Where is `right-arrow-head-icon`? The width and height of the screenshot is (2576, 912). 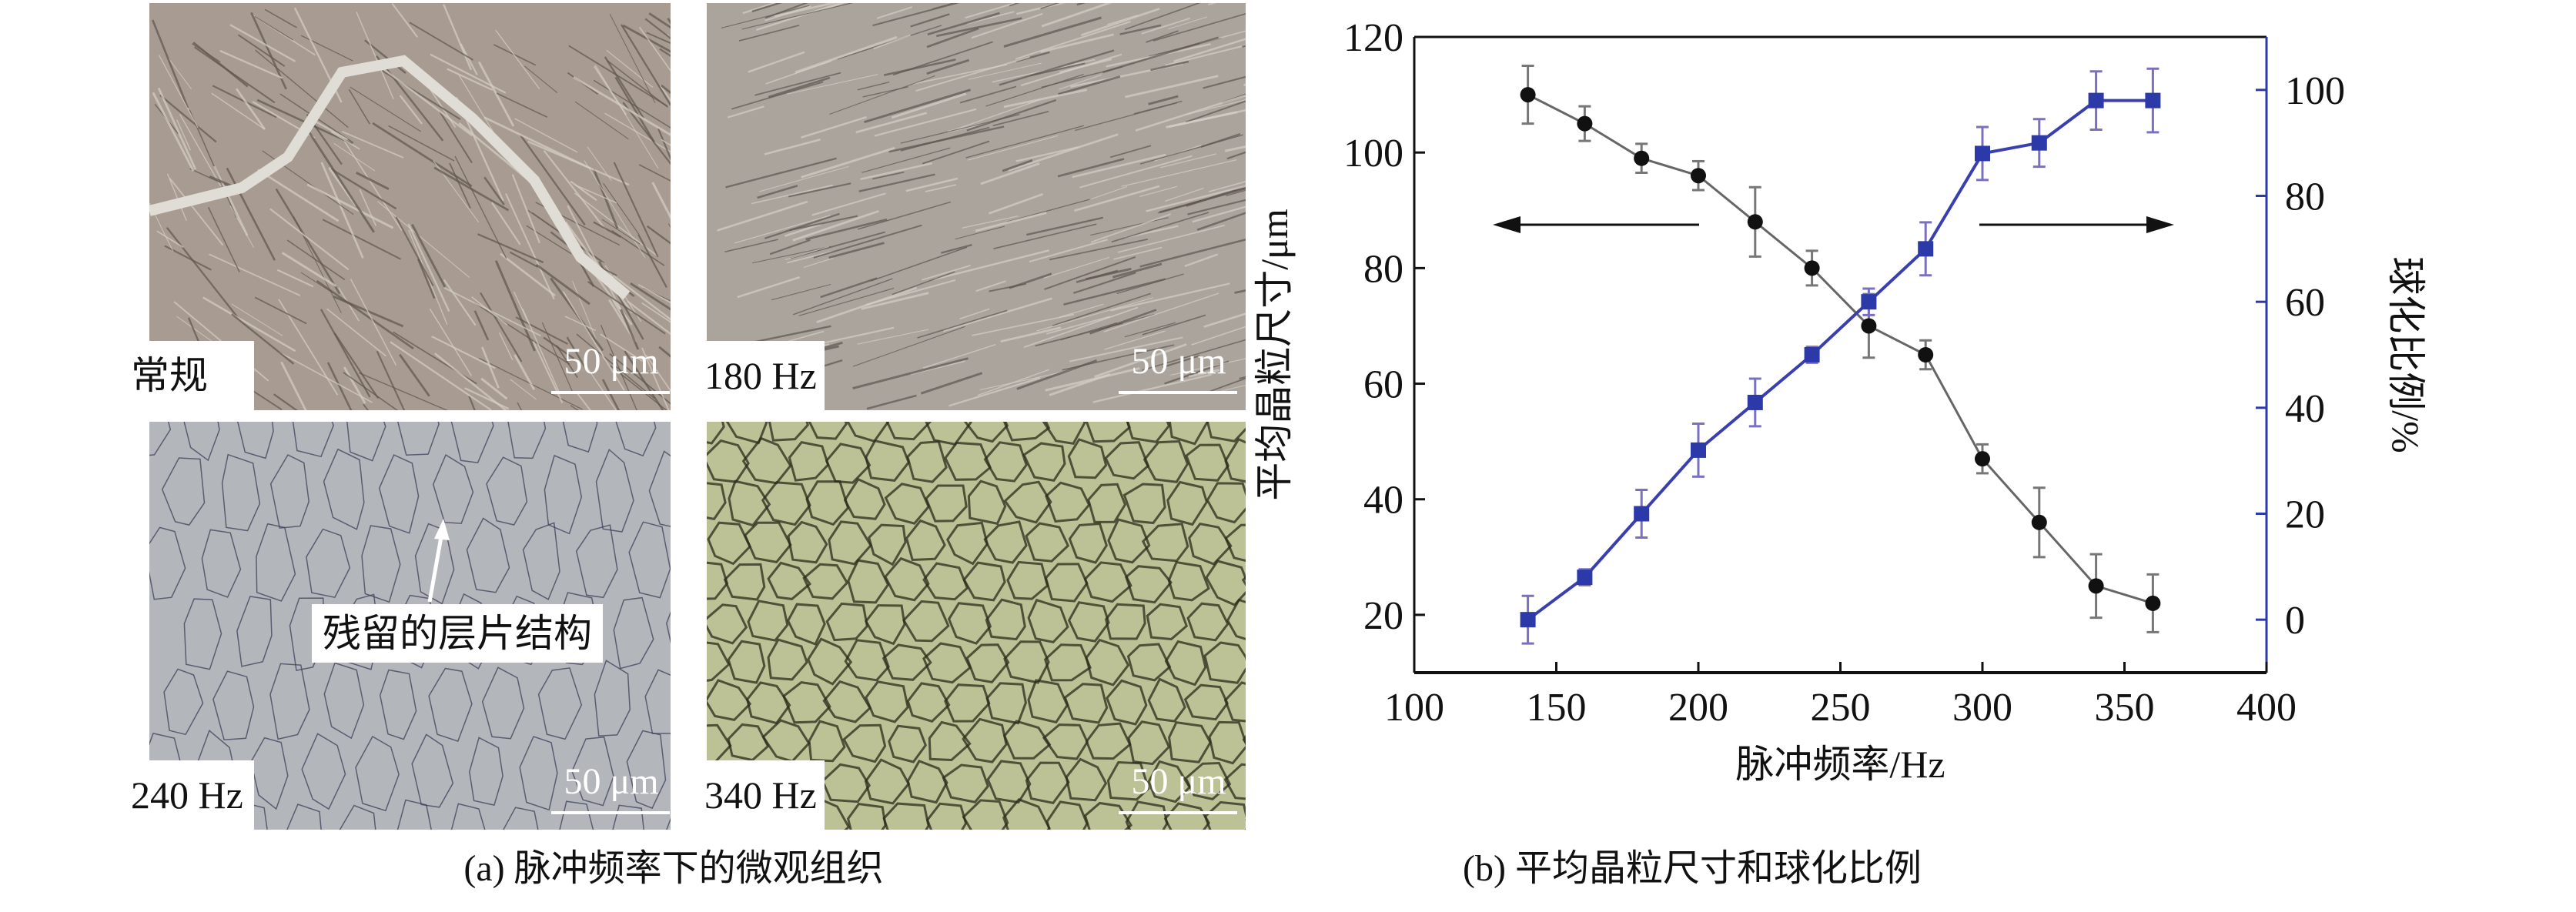
right-arrow-head-icon is located at coordinates (2160, 224).